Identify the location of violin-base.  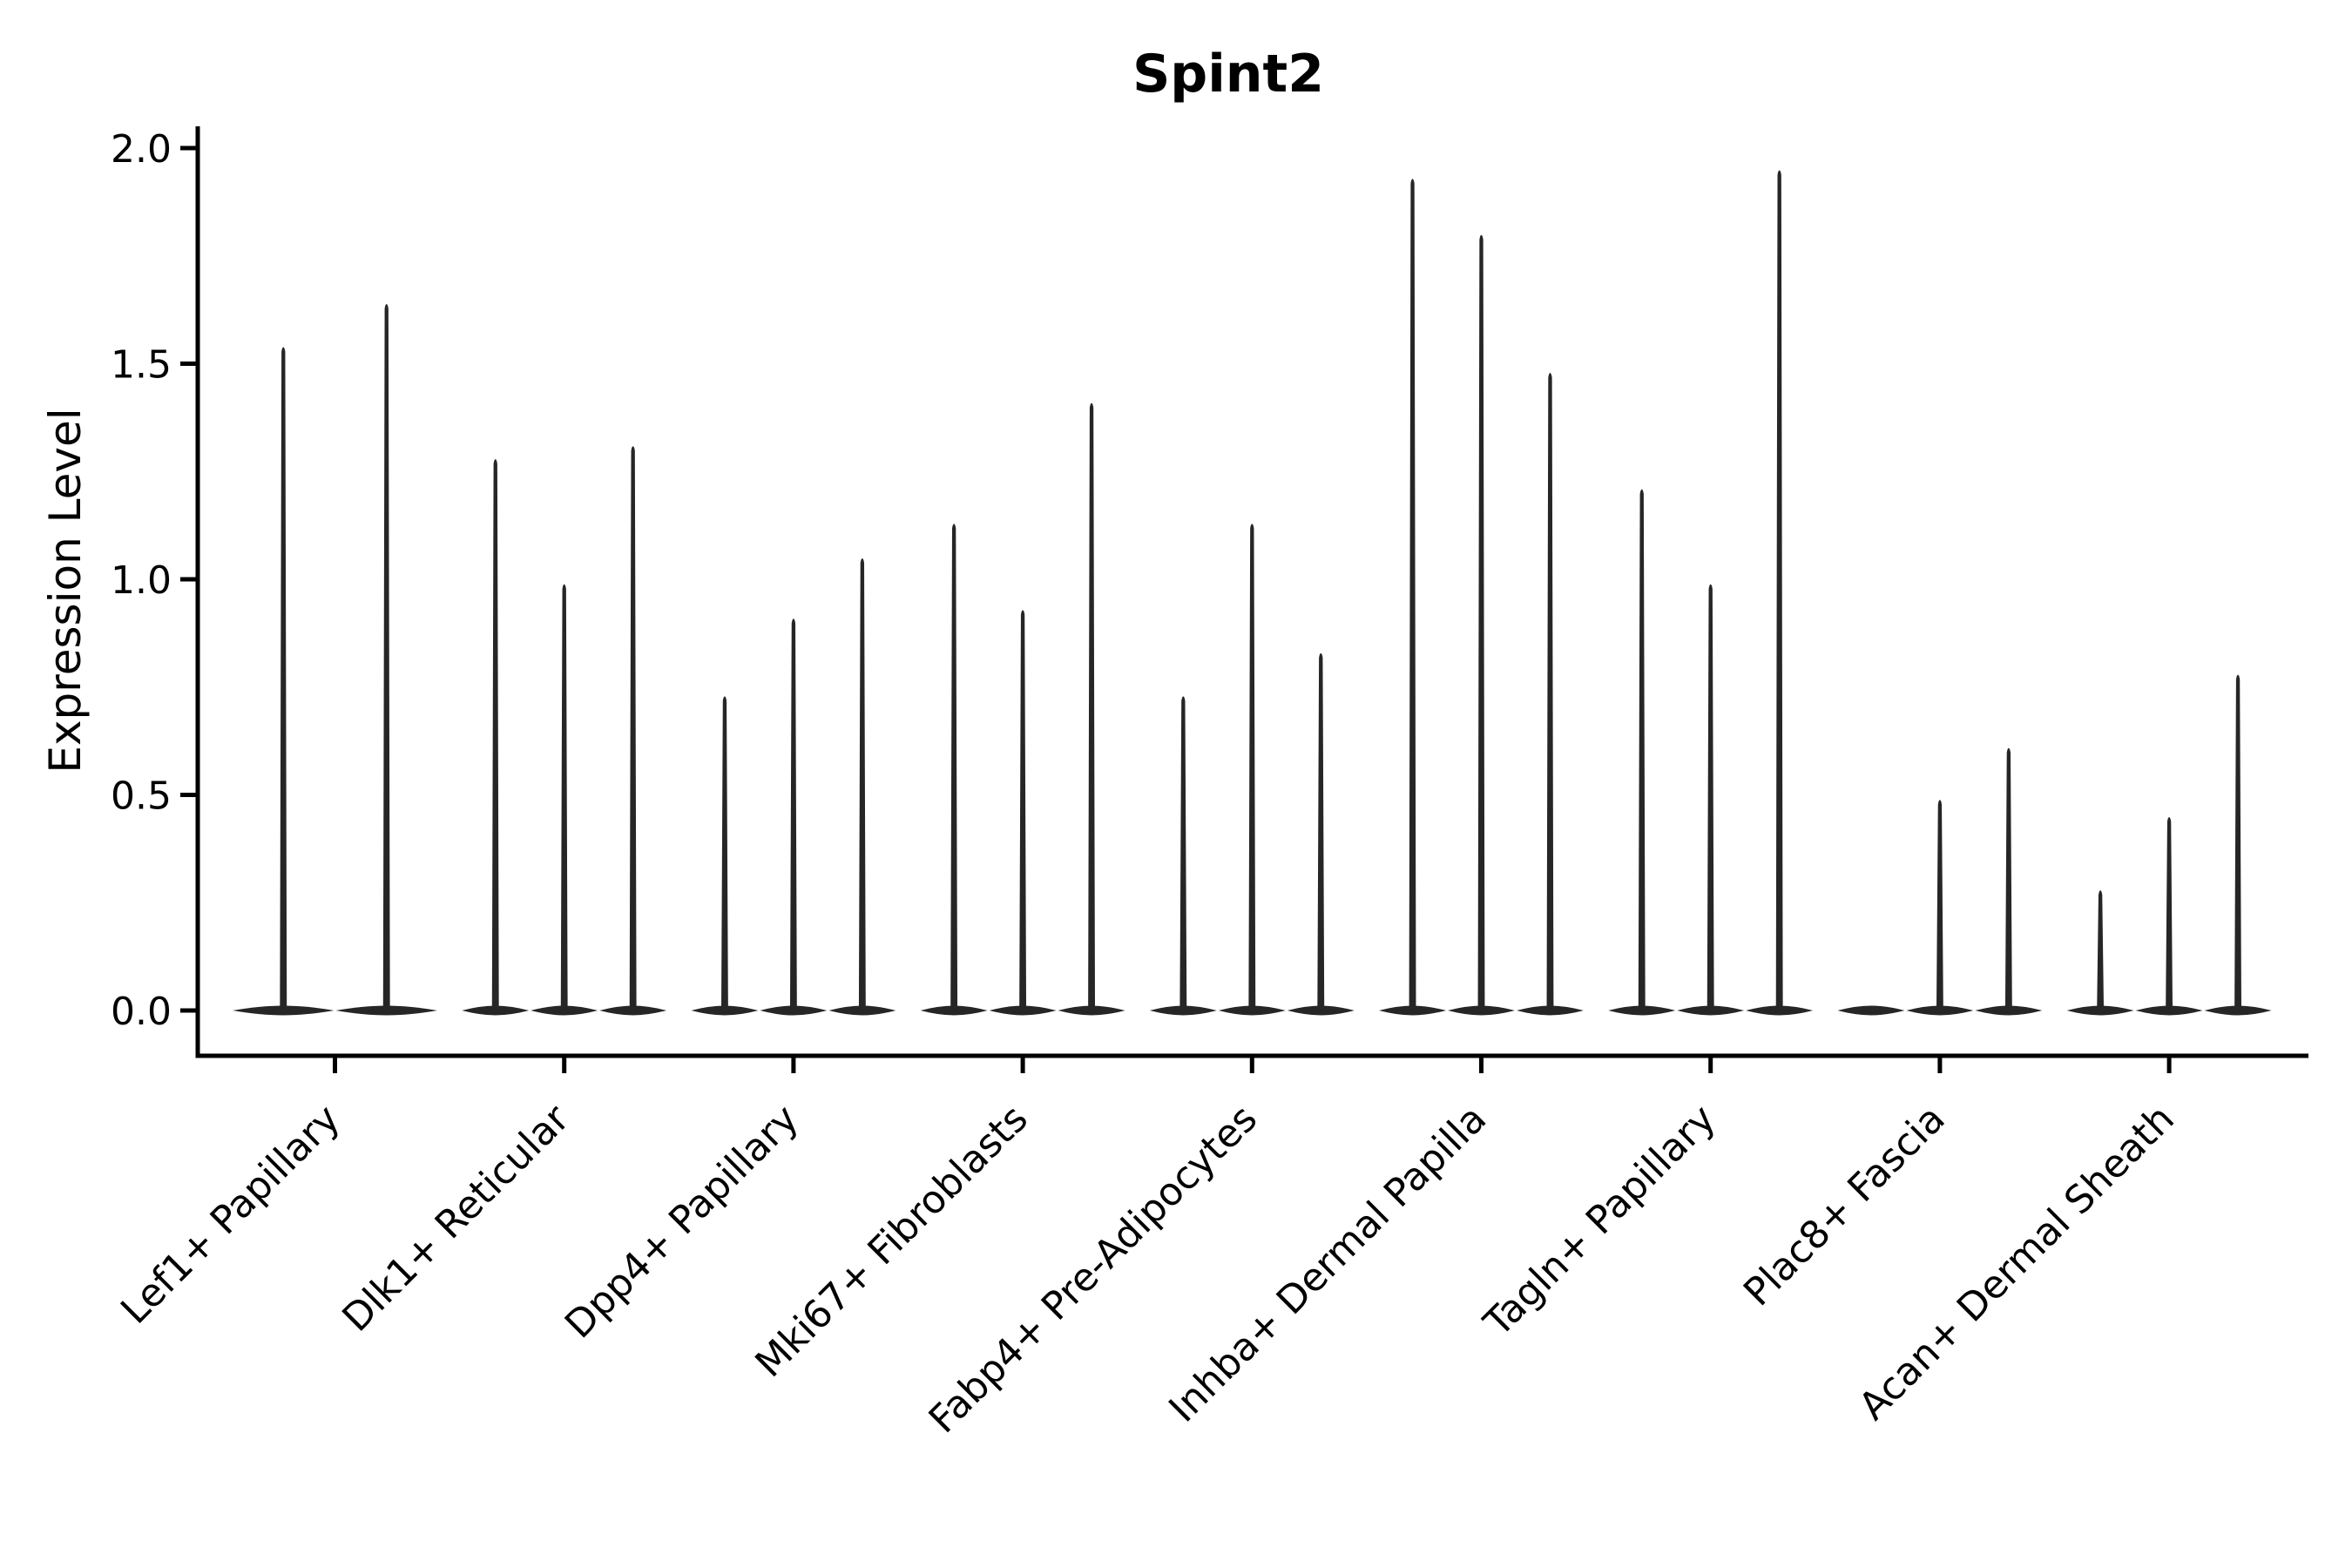
(1871, 1011).